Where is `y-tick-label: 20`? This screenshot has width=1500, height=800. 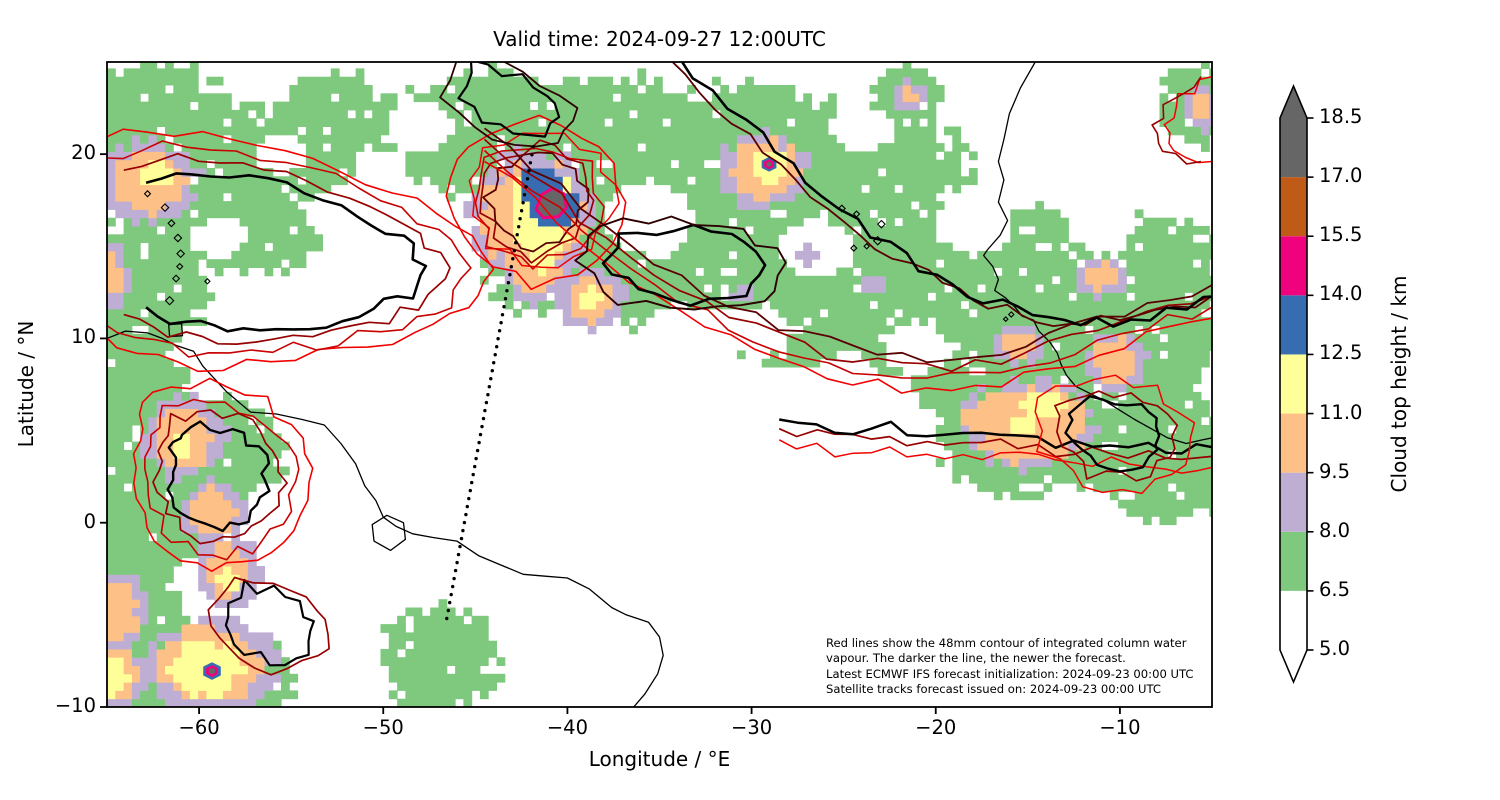 y-tick-label: 20 is located at coordinates (83, 153).